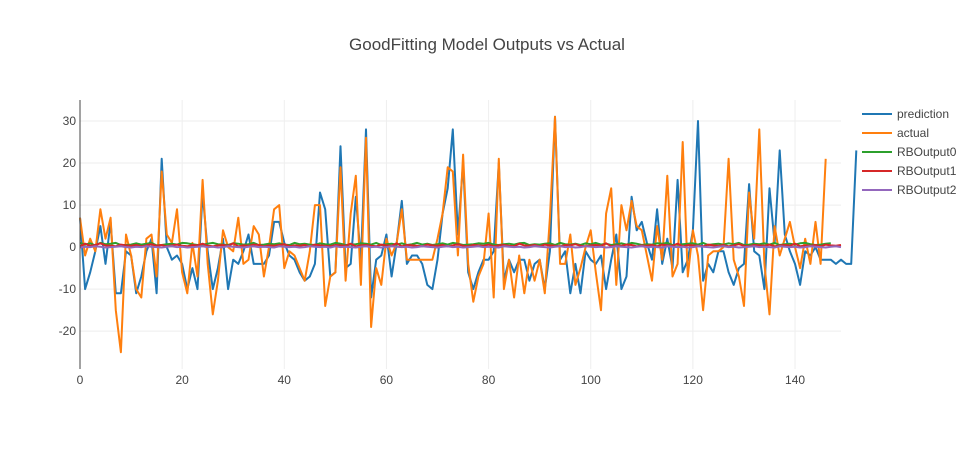 The width and height of the screenshot is (974, 450). What do you see at coordinates (70, 205) in the screenshot?
I see `y-tick-label: 10` at bounding box center [70, 205].